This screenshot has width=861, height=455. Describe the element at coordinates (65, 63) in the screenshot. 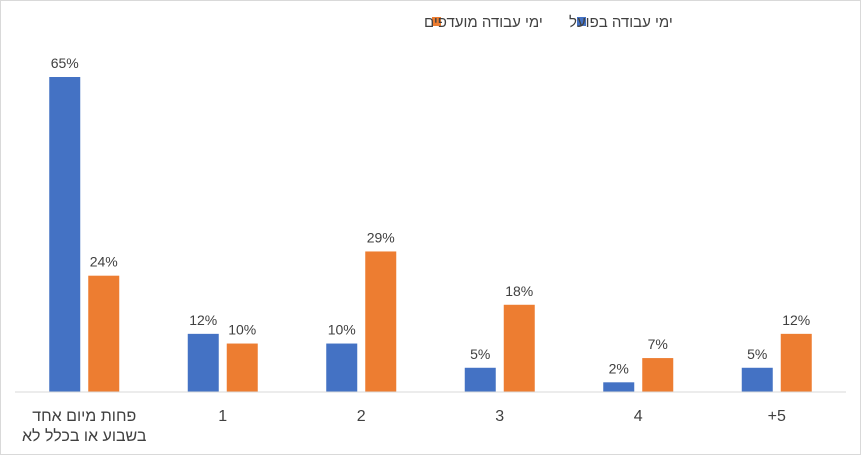

I see `value-label-actual-0: 65%` at that location.